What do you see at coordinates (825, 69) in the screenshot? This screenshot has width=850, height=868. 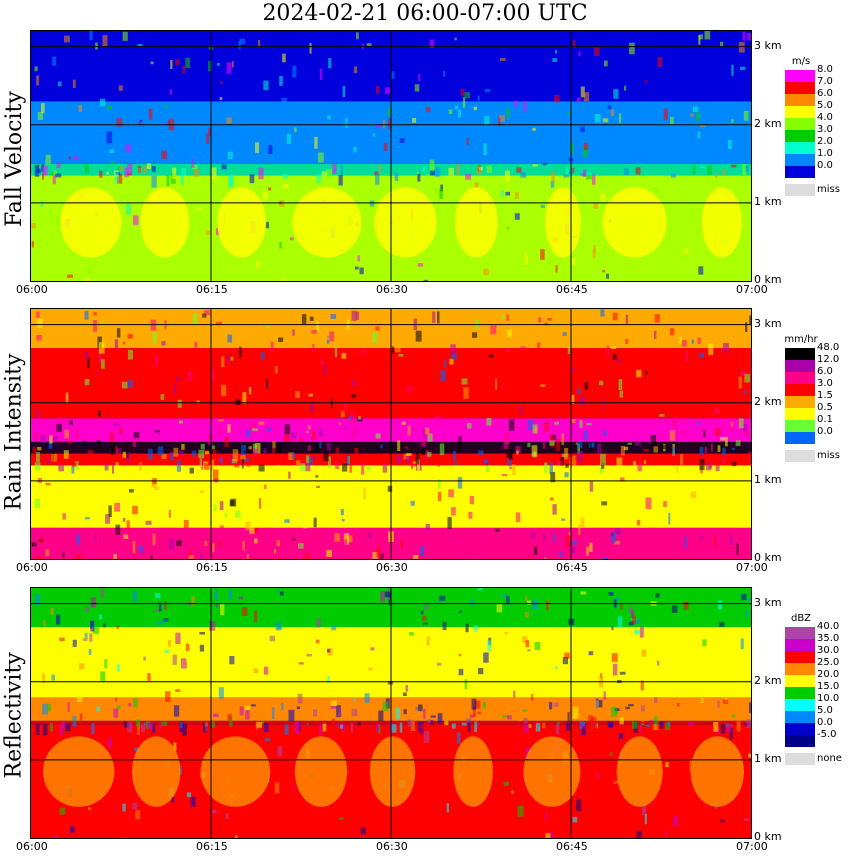 I see `legend-label: 8.0` at bounding box center [825, 69].